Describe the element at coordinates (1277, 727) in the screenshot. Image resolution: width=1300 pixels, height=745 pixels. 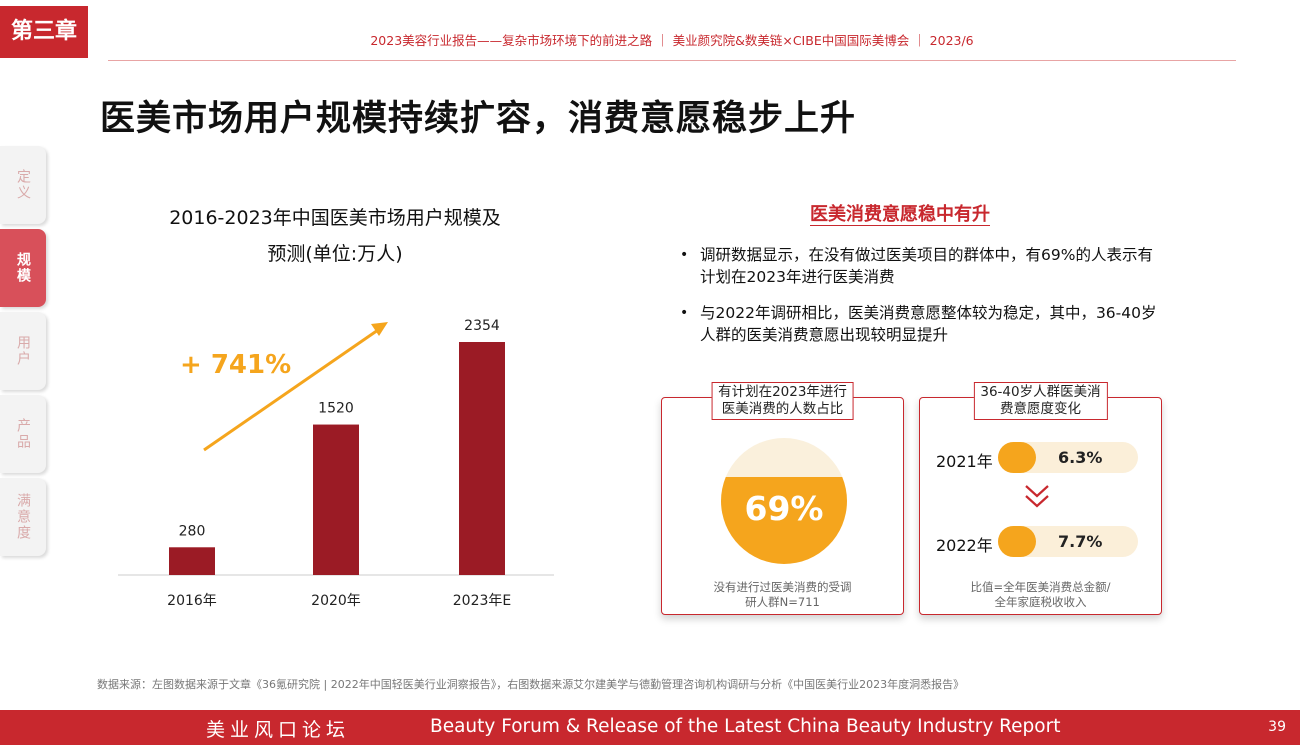
I see `page-number: 39` at that location.